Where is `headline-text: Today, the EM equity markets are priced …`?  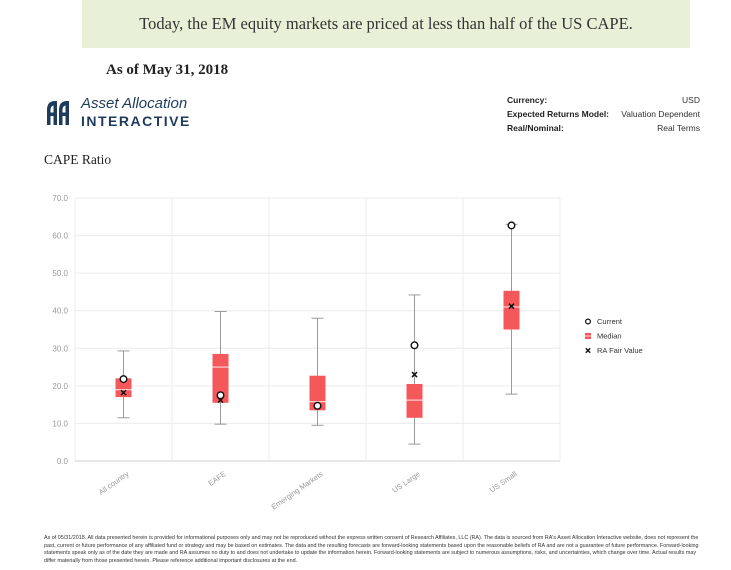 headline-text: Today, the EM equity markets are priced … is located at coordinates (386, 23).